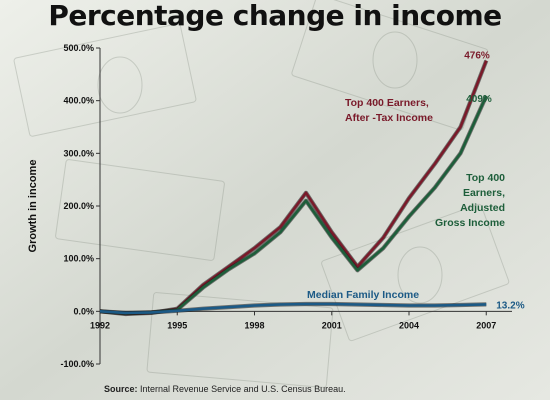  I want to click on x-tick-label: 2007, so click(486, 325).